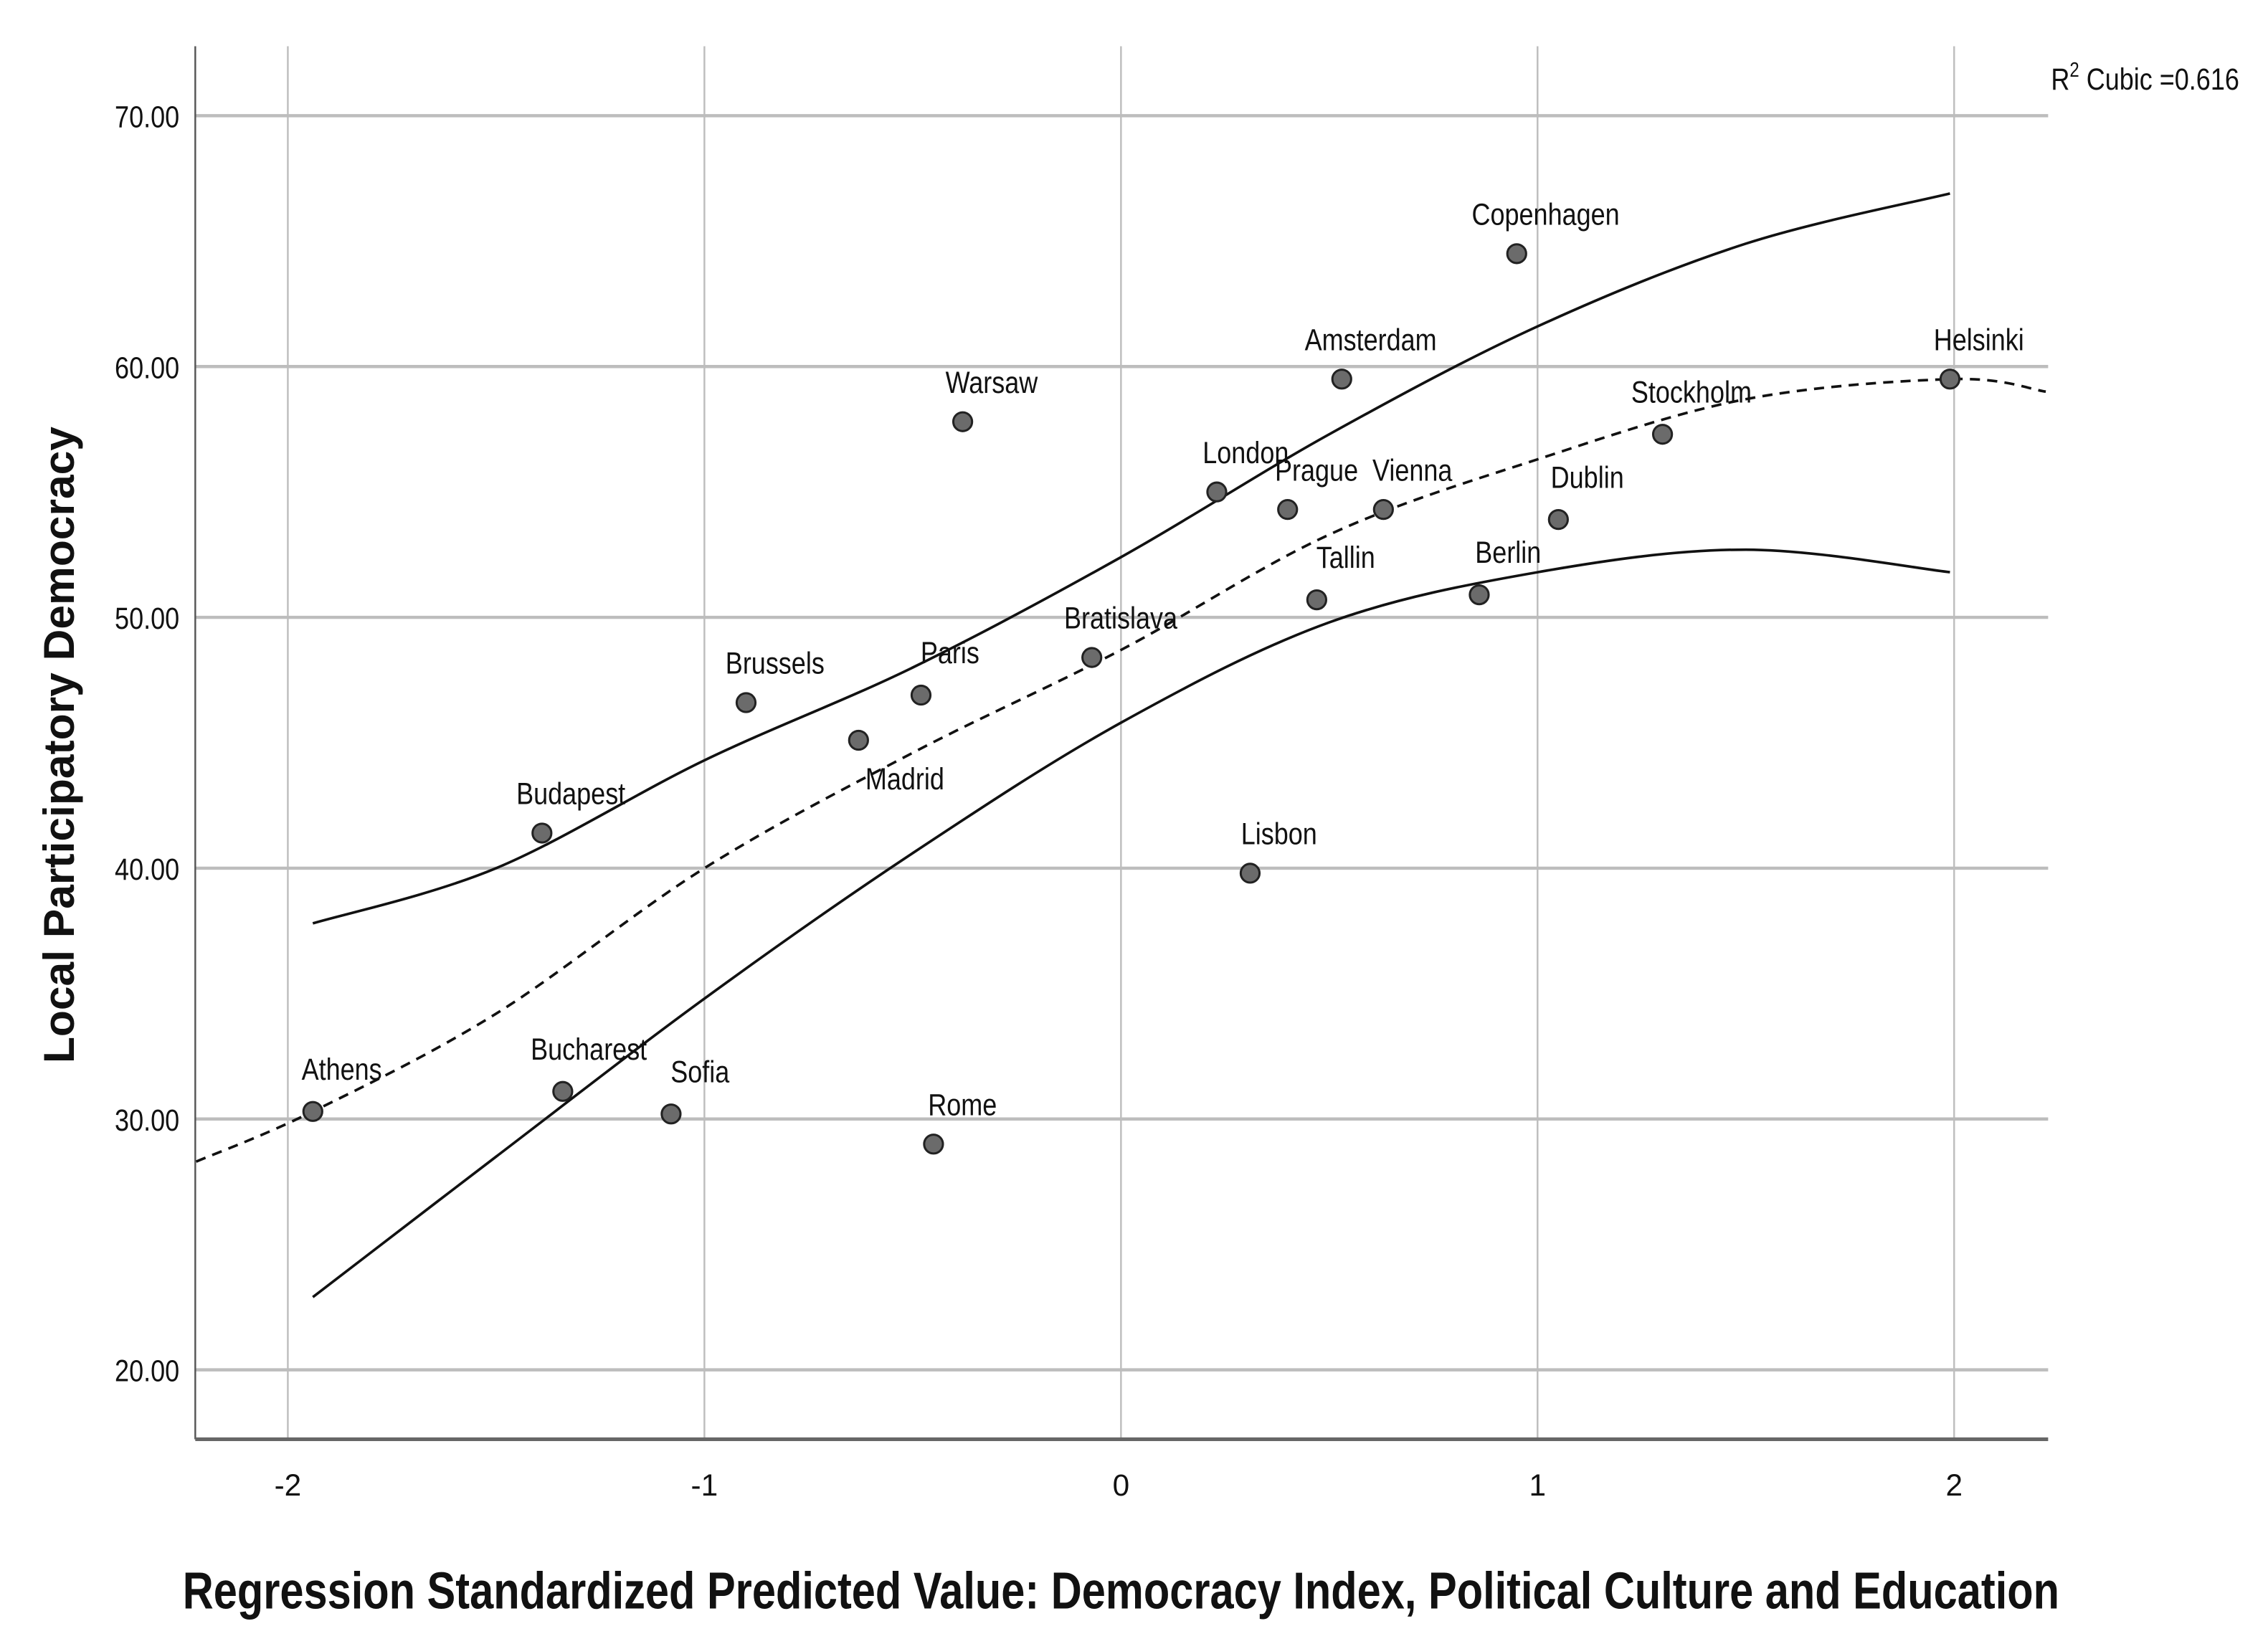  I want to click on y-tick-label: 50.00, so click(147, 619).